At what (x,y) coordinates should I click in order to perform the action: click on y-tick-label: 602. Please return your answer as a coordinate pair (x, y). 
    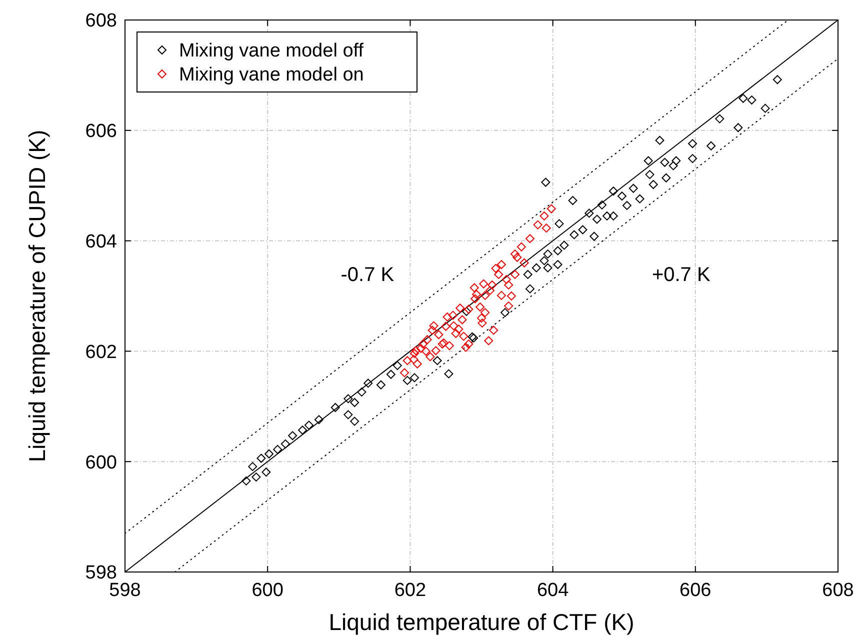
    Looking at the image, I should click on (101, 352).